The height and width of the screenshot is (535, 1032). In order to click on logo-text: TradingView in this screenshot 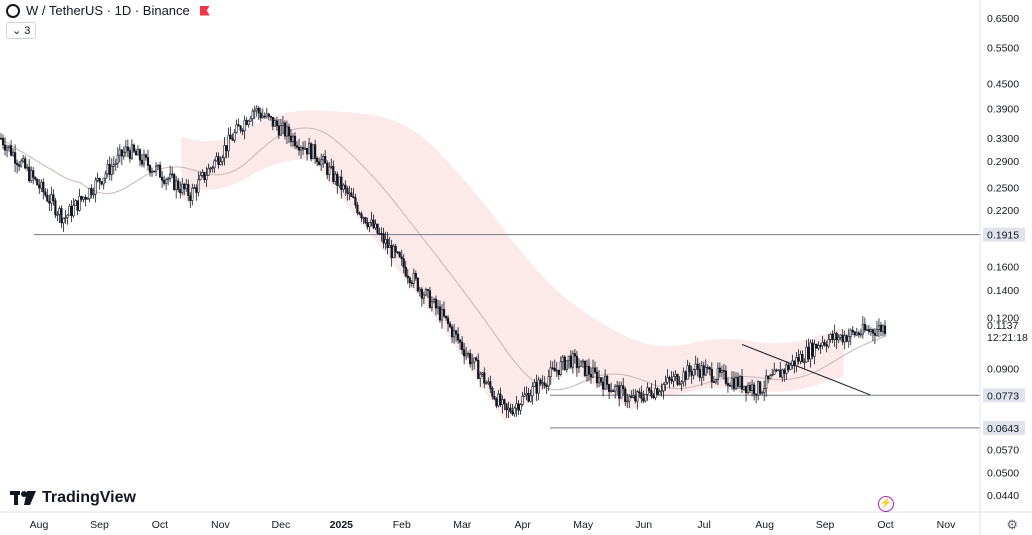, I will do `click(89, 497)`.